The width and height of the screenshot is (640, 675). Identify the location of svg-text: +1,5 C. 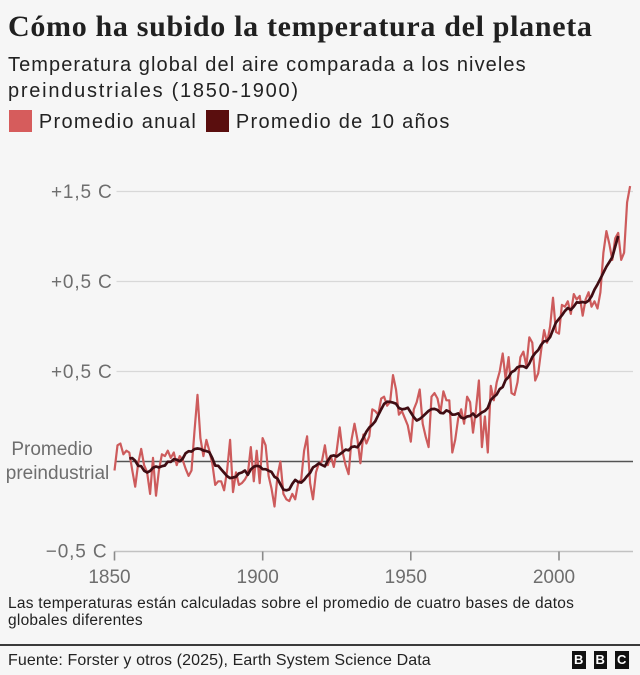
(82, 192).